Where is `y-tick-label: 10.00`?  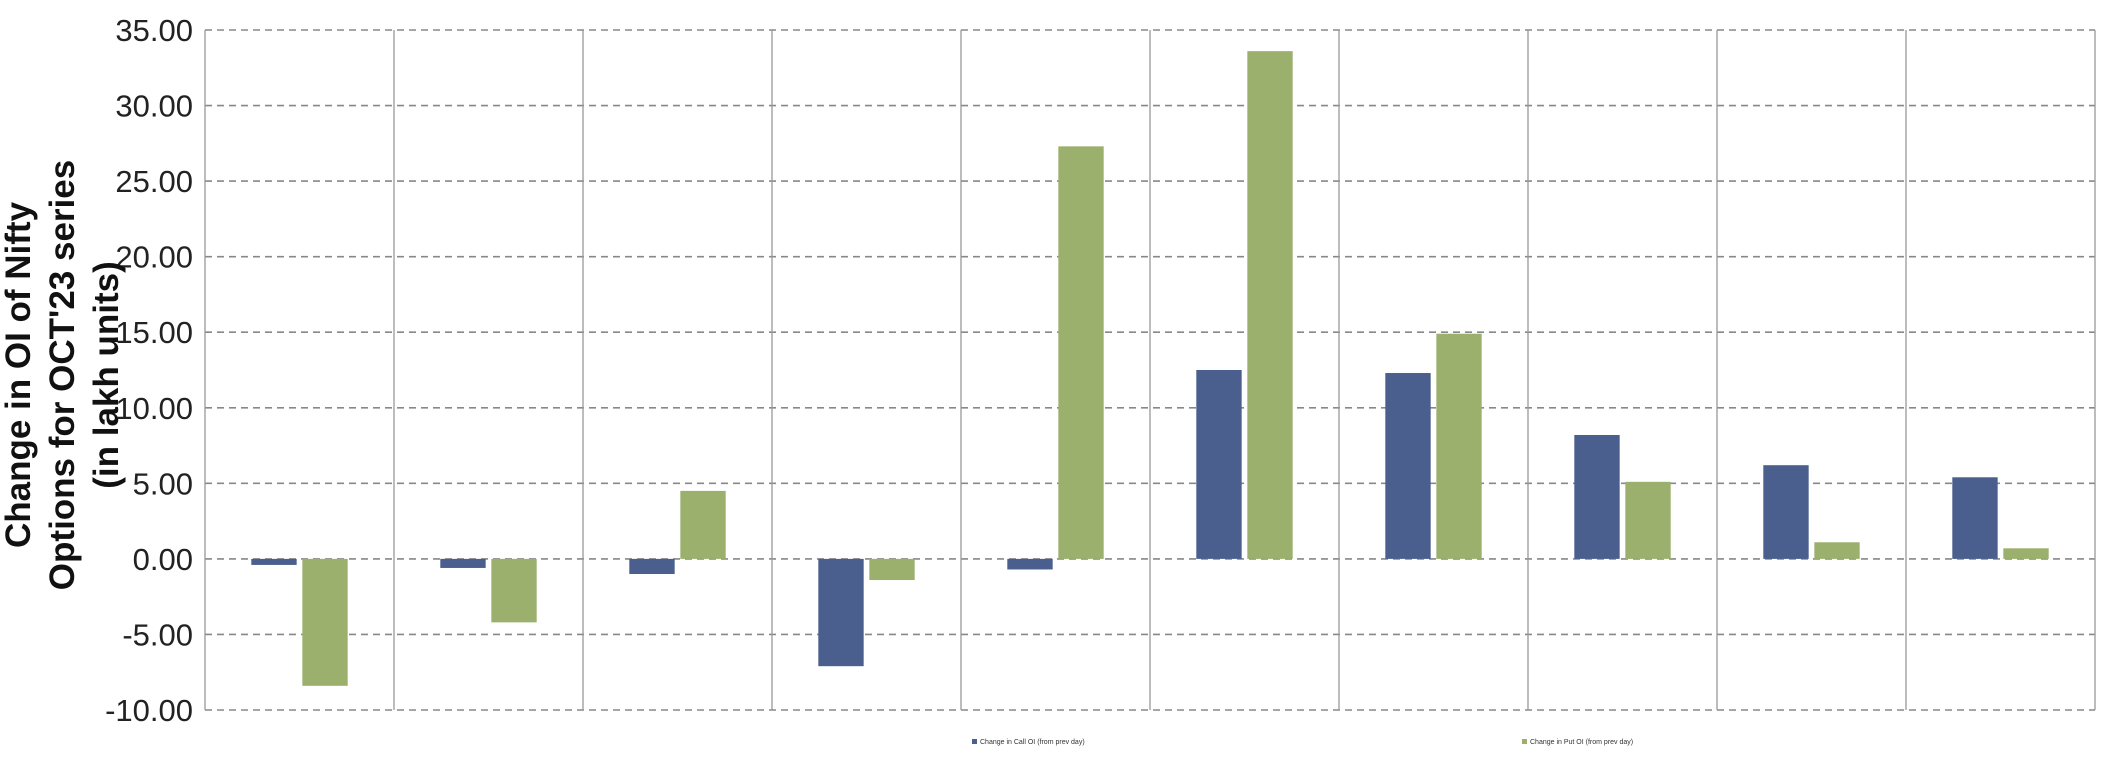
y-tick-label: 10.00 is located at coordinates (154, 408).